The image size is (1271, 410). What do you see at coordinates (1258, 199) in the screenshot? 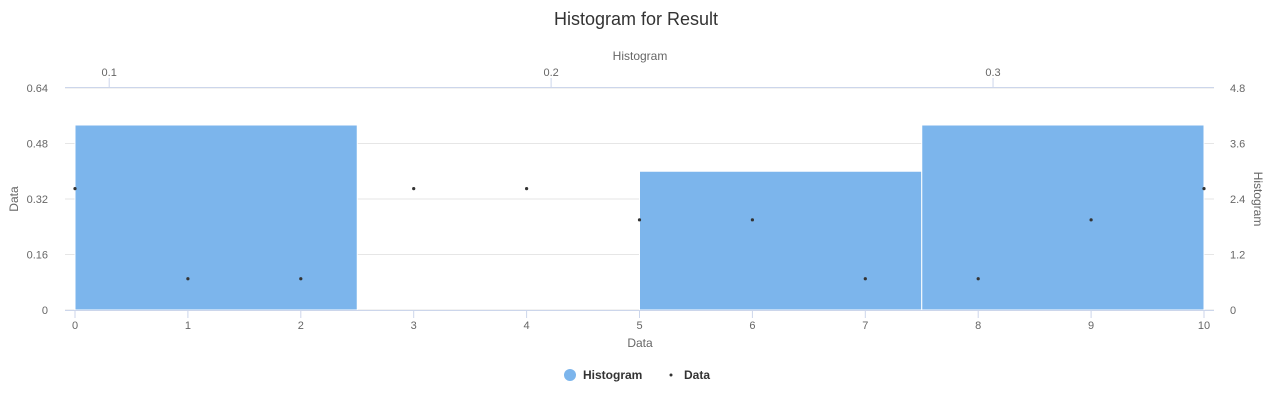
I see `y2-axis-title: Histogram` at bounding box center [1258, 199].